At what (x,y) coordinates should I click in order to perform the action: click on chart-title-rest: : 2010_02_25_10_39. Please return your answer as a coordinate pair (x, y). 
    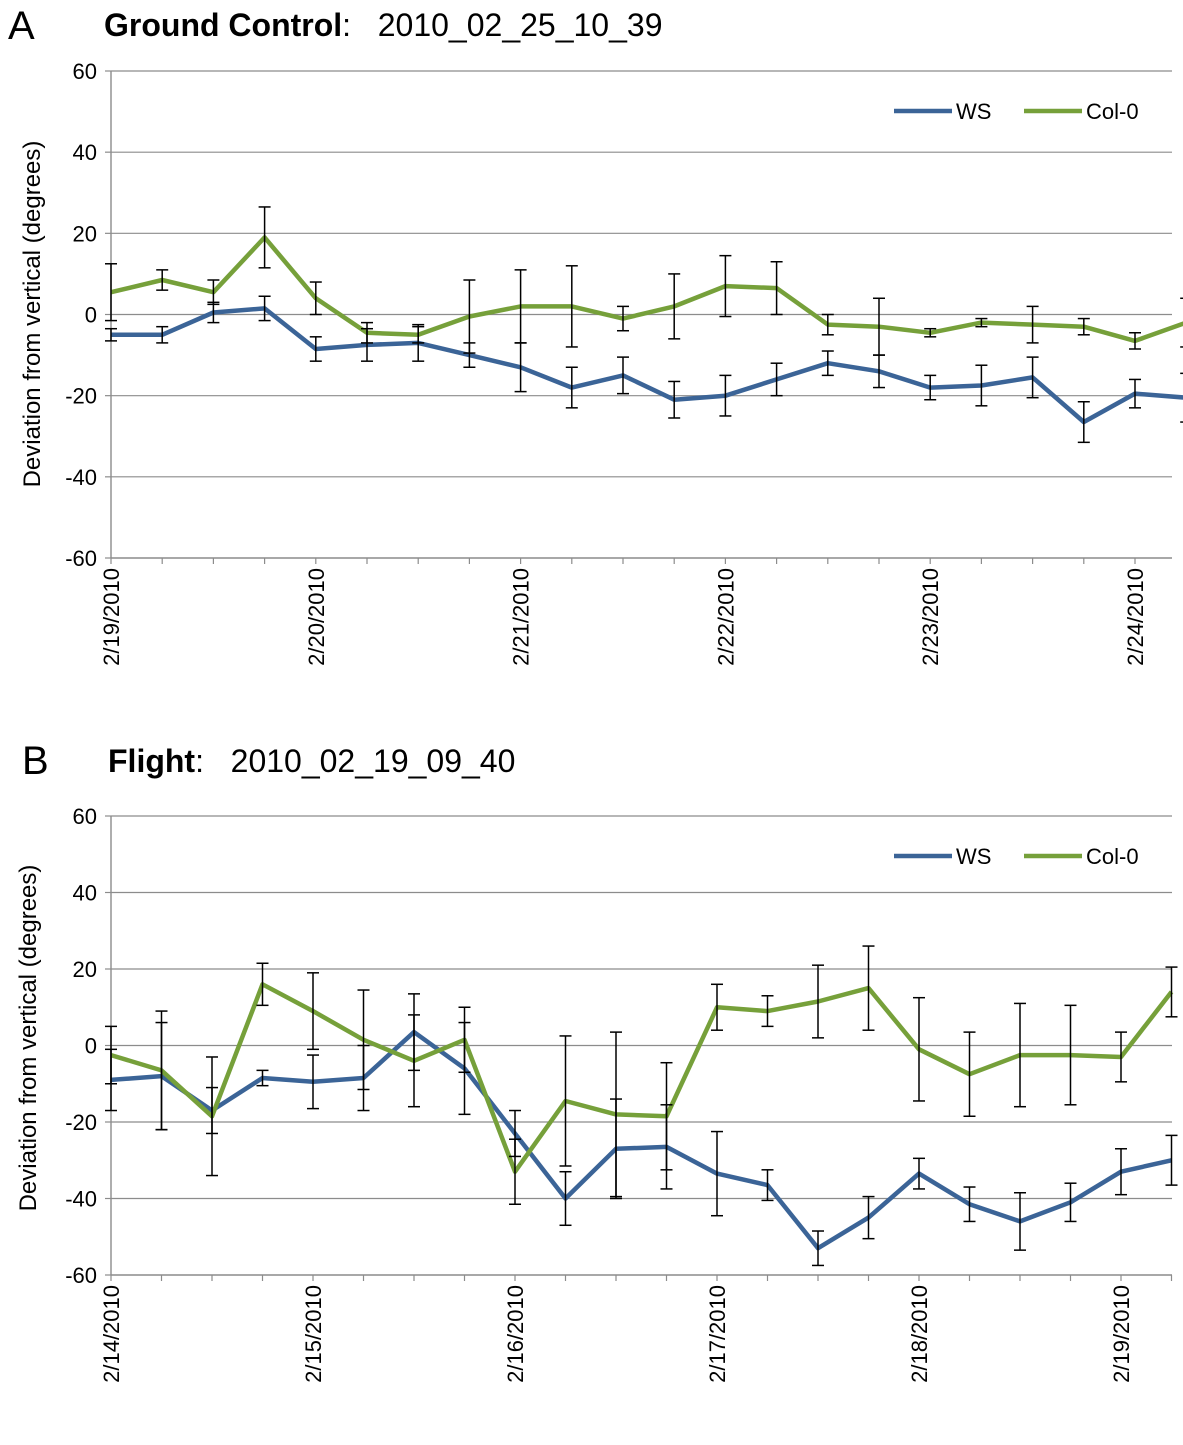
    Looking at the image, I should click on (502, 25).